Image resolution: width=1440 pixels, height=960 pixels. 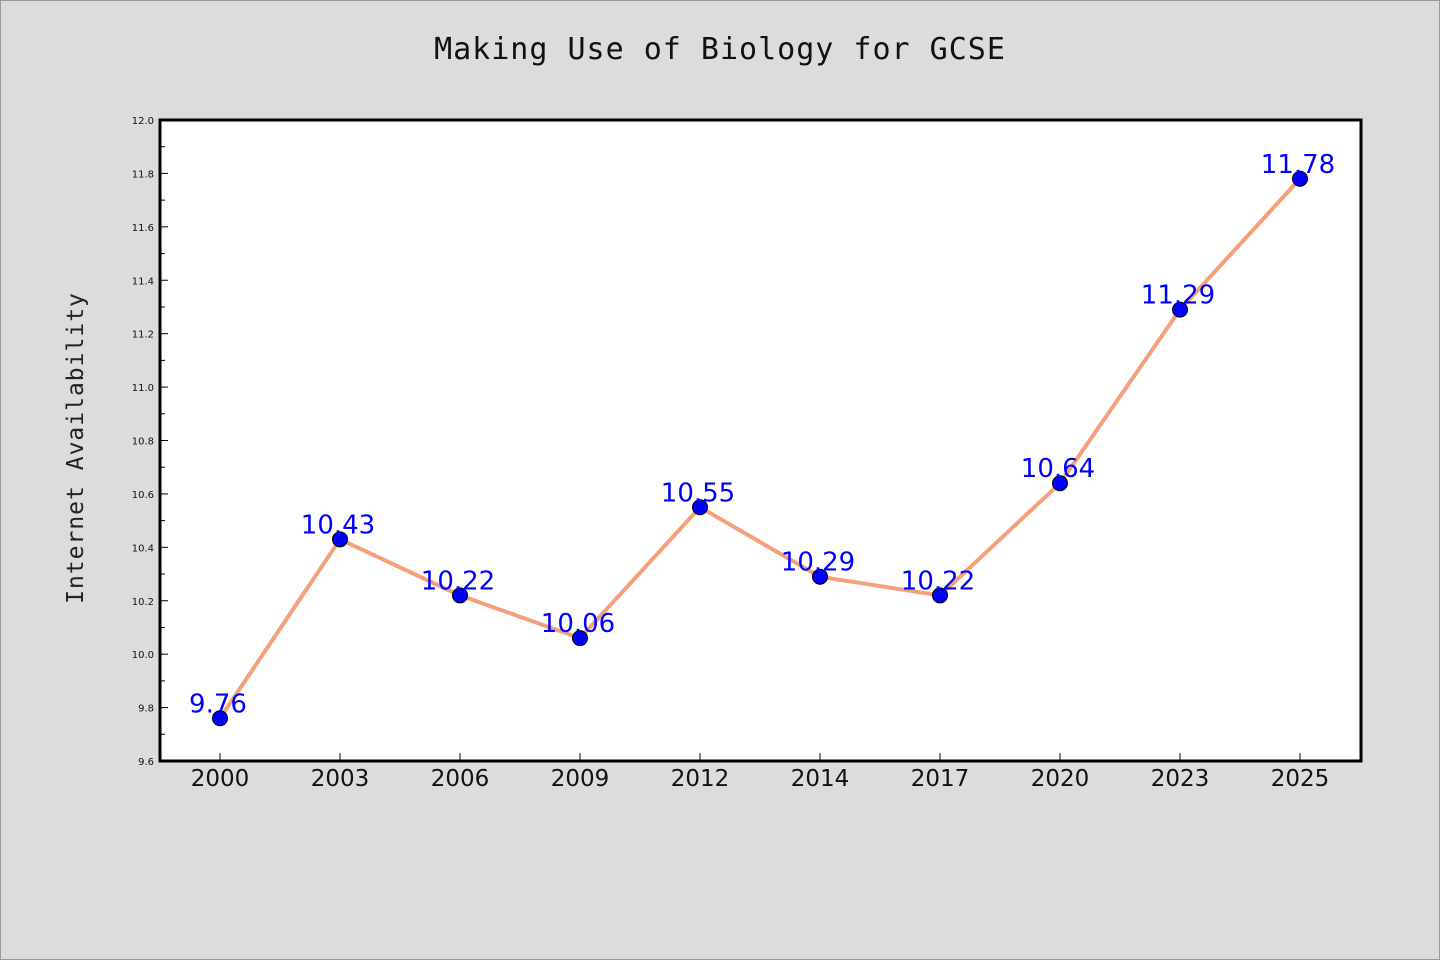 What do you see at coordinates (143, 281) in the screenshot?
I see `y-tick-label: 11.4` at bounding box center [143, 281].